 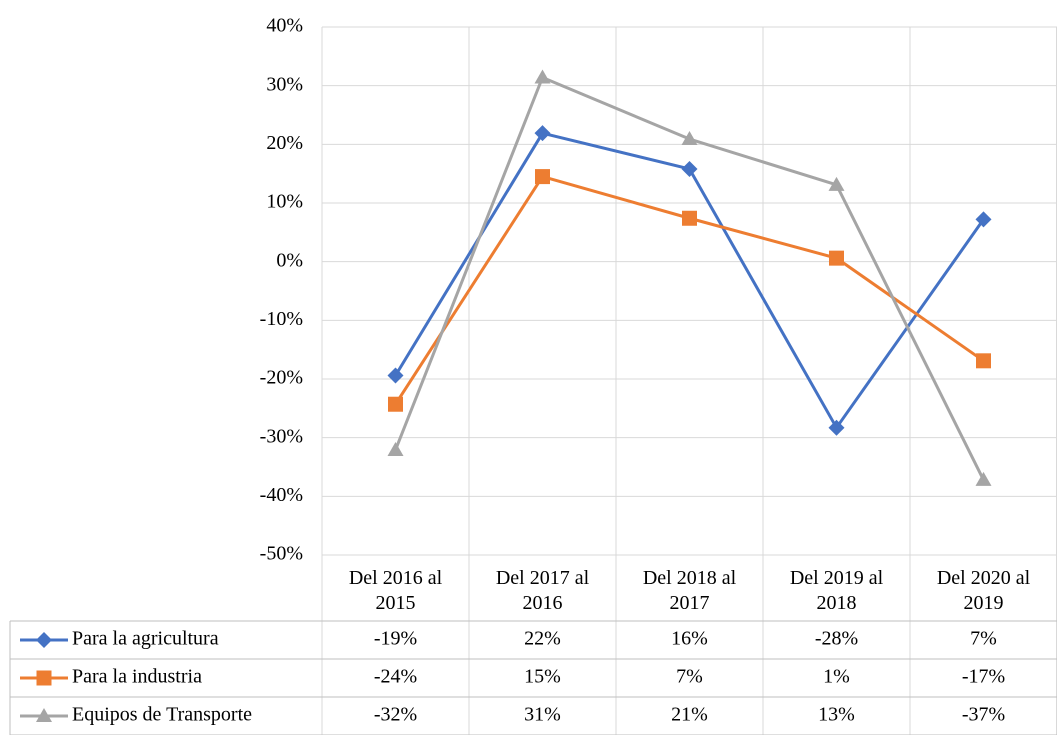 I want to click on y-tick-label: -30%, so click(x=281, y=436).